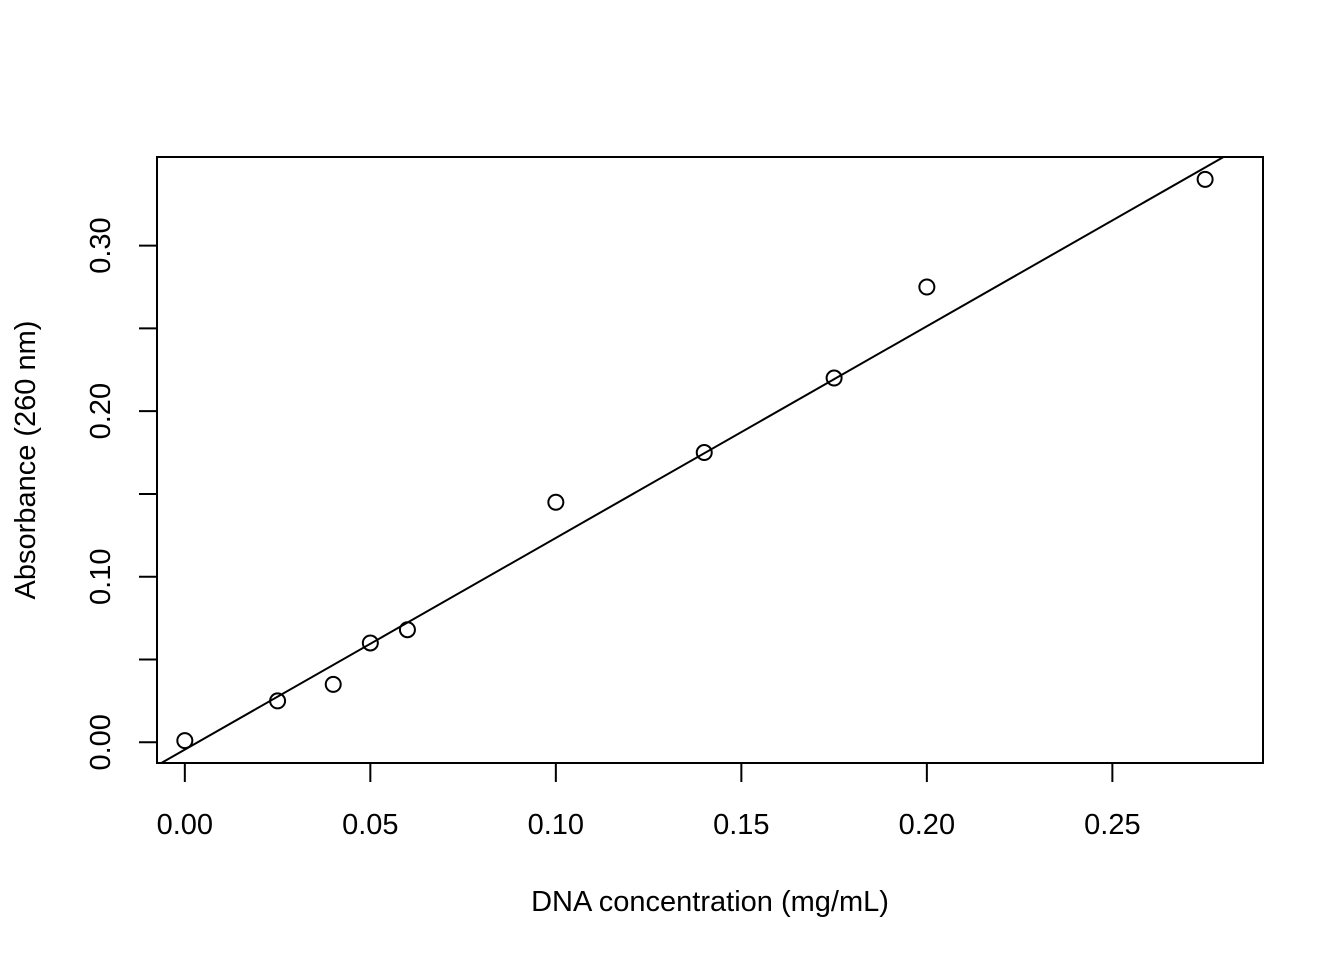  What do you see at coordinates (649, 801) in the screenshot?
I see `x-axis: 0.00 0.05 0.10 0.15 0.20 0.25` at bounding box center [649, 801].